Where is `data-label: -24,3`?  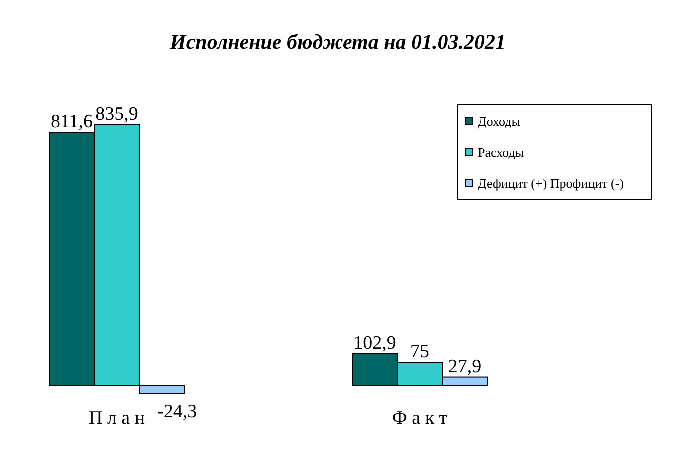
data-label: -24,3 is located at coordinates (178, 412).